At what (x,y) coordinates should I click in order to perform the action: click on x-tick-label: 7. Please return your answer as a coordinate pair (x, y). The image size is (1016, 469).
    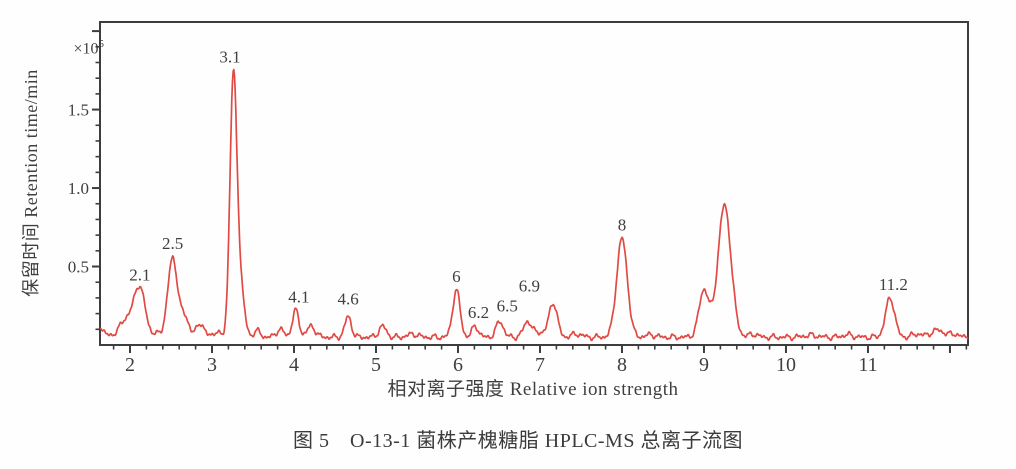
    Looking at the image, I should click on (540, 365).